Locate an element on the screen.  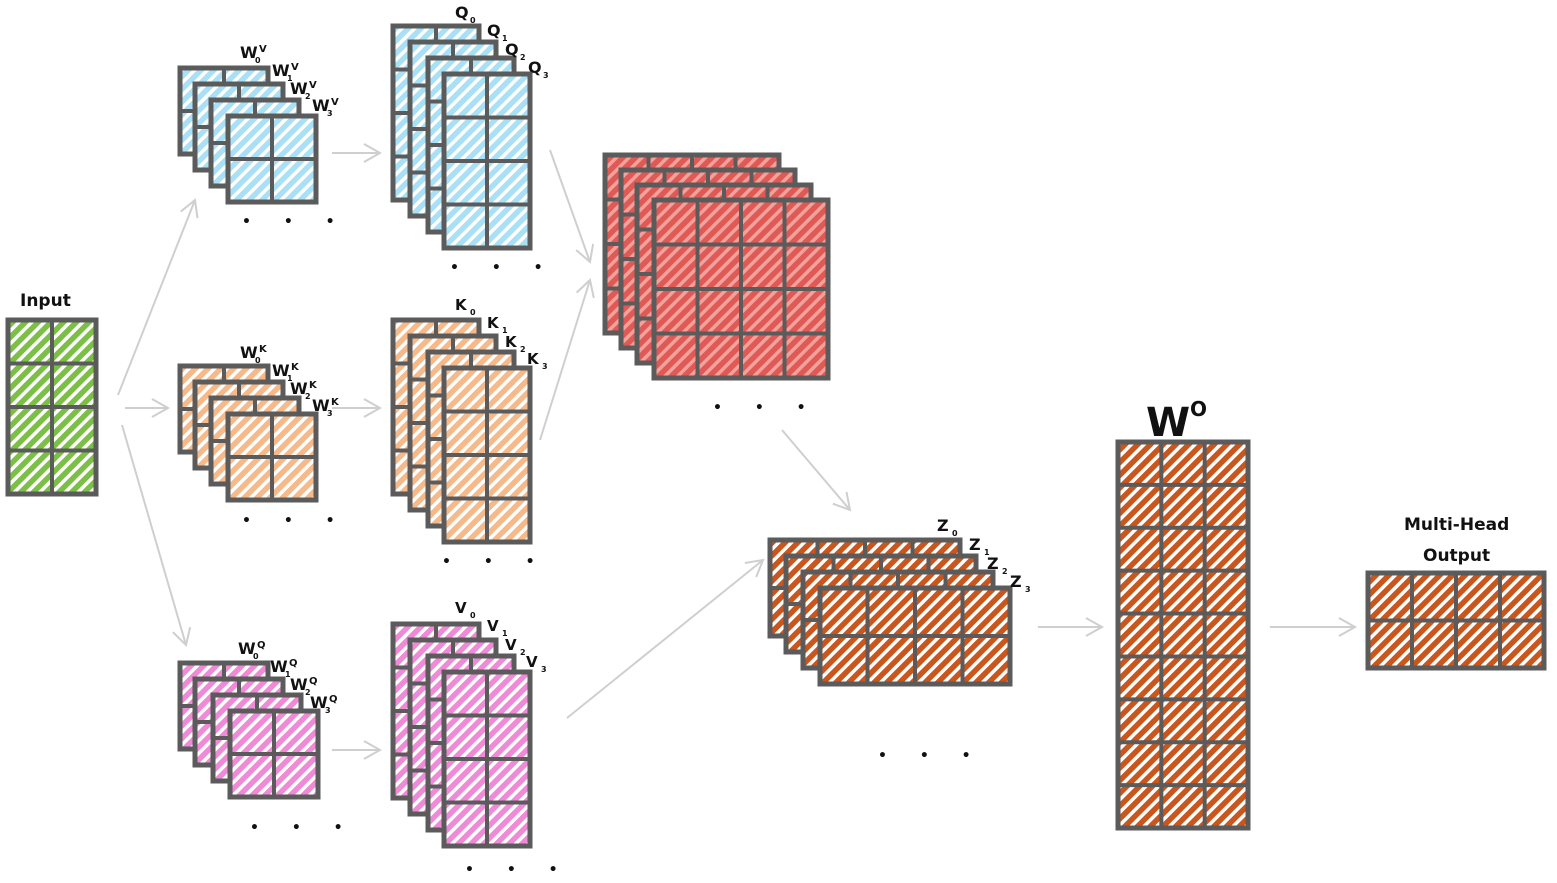
input-label: Input is located at coordinates (45, 301).